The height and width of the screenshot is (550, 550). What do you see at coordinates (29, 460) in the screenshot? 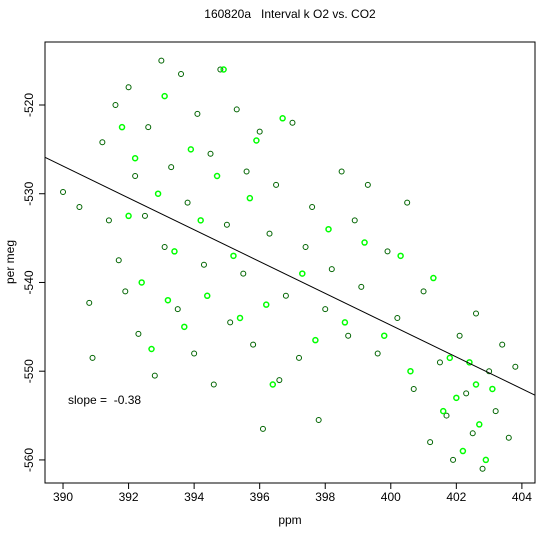
I see `y-tick-label: -560` at bounding box center [29, 460].